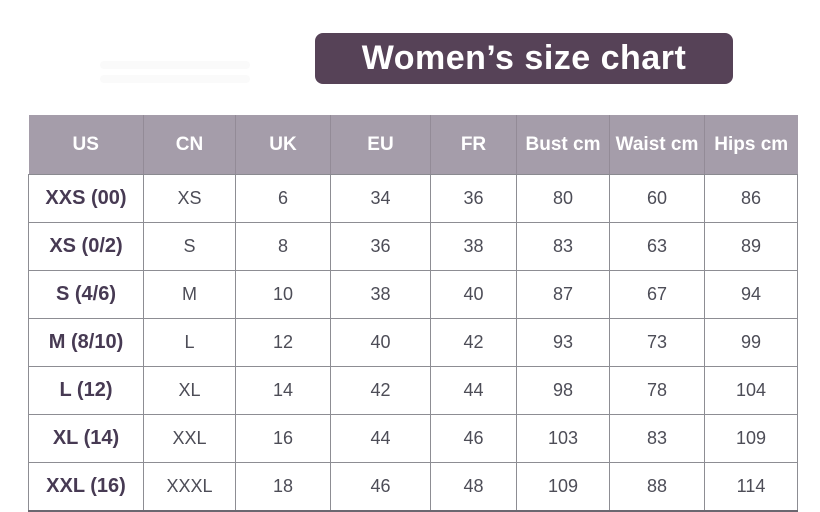 This screenshot has height=512, width=820. I want to click on column-header-bust: Bust cm, so click(563, 145).